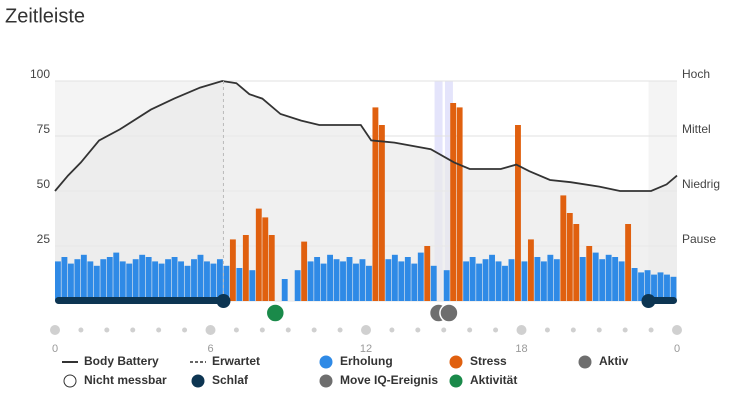  I want to click on legend-label: Stress, so click(488, 361).